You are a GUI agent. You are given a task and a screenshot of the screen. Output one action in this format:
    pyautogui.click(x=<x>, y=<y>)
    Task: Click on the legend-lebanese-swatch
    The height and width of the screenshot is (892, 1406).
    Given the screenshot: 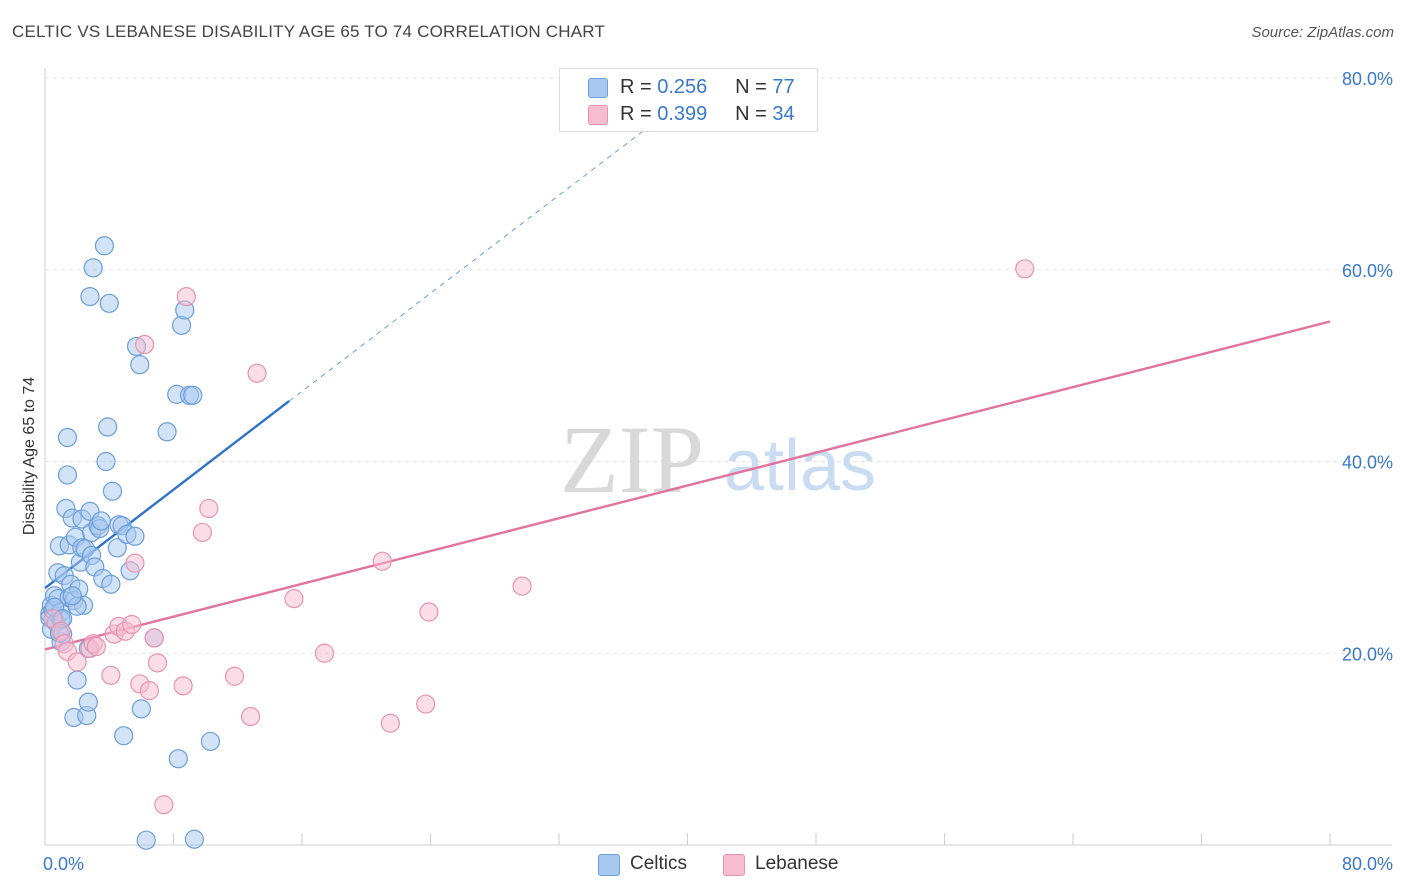 What is the action you would take?
    pyautogui.click(x=734, y=865)
    